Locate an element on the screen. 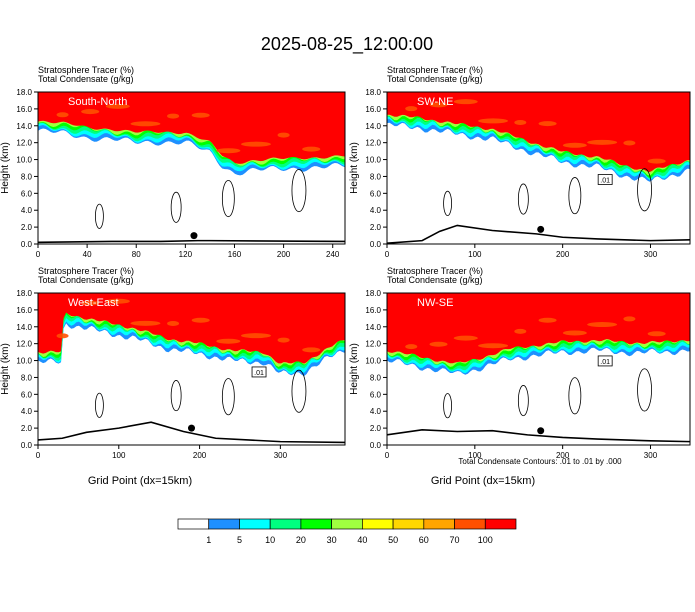 Image resolution: width=695 pixels, height=612 pixels. x-tick-label: 300 is located at coordinates (651, 455).